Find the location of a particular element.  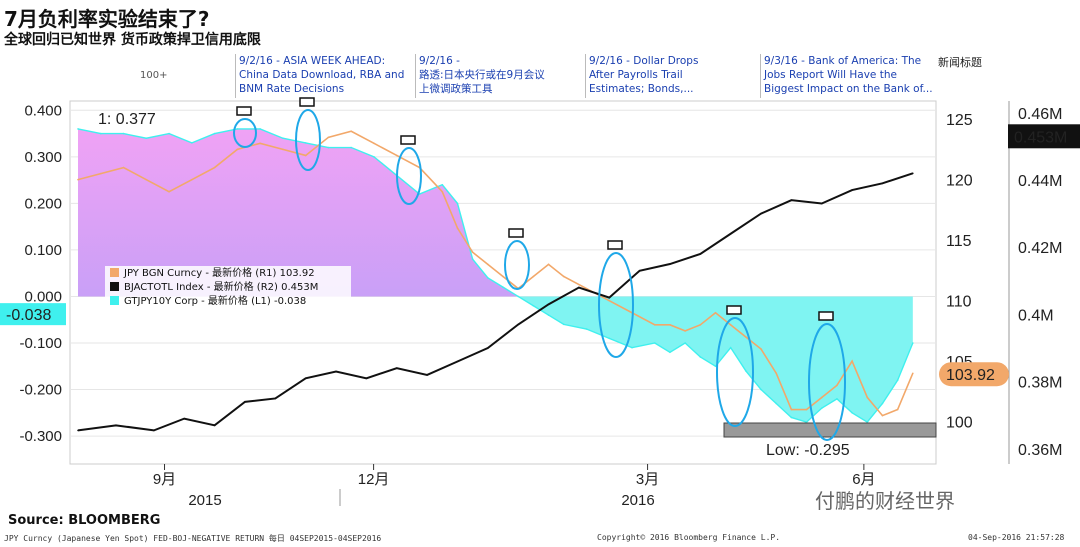

gtjpy-last-value: -0.038 is located at coordinates (28, 315).